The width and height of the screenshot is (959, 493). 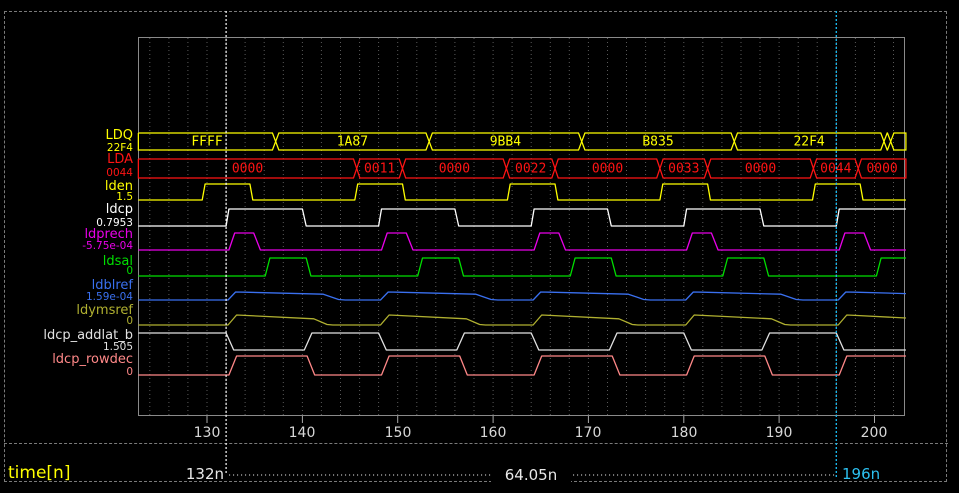 What do you see at coordinates (119, 135) in the screenshot?
I see `signal-name-LDQ: LDQ` at bounding box center [119, 135].